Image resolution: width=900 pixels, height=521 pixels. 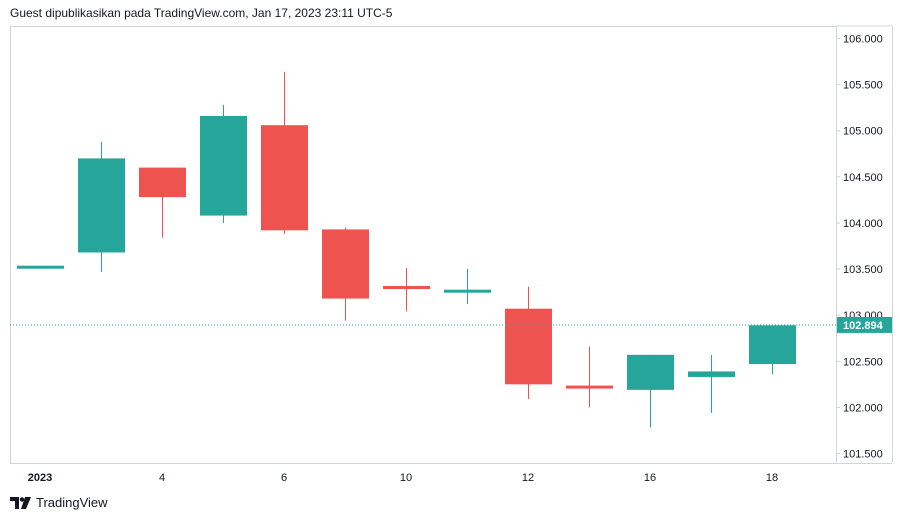 I want to click on price-tick-label: 102.500, so click(x=863, y=362).